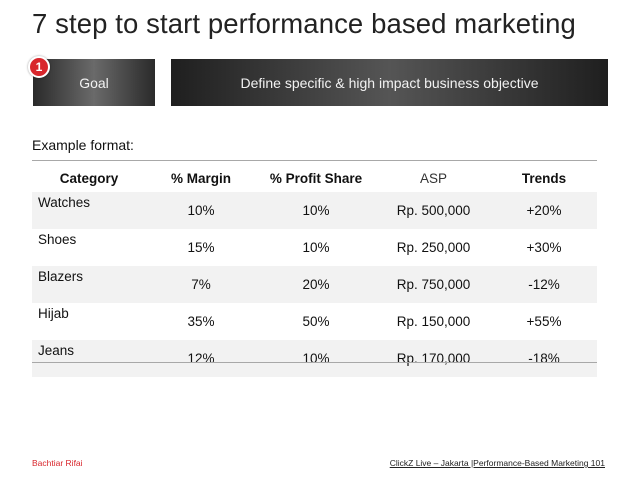 The height and width of the screenshot is (479, 638). Describe the element at coordinates (544, 210) in the screenshot. I see `cell-trends: +20%` at that location.